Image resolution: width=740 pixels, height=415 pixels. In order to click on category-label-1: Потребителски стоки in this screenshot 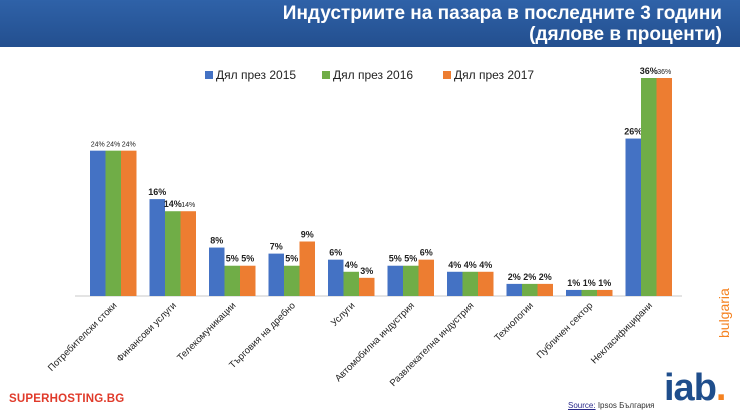, I will do `click(82, 336)`.